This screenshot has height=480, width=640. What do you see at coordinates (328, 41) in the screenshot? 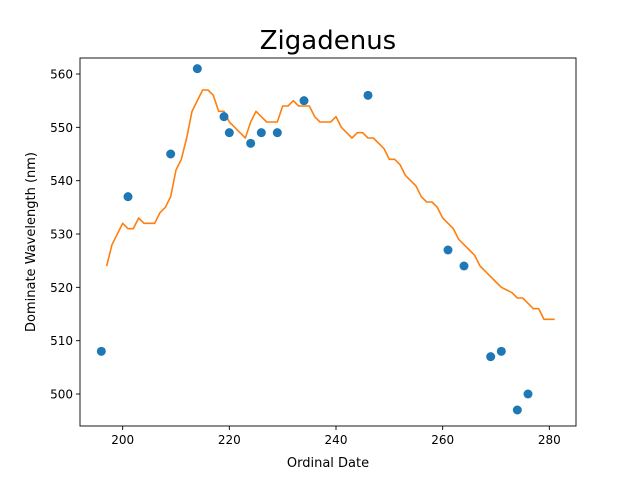
I see `chart-title: Zigadenus` at bounding box center [328, 41].